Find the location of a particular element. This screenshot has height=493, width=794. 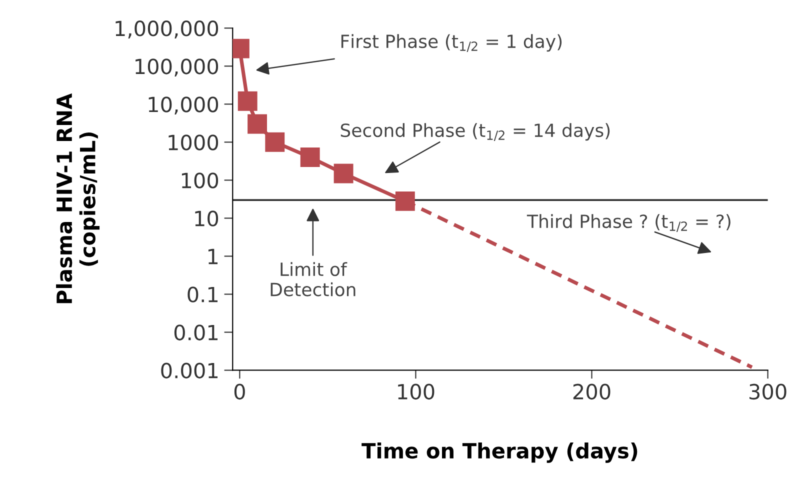

x-tick-label: 100 is located at coordinates (416, 392).